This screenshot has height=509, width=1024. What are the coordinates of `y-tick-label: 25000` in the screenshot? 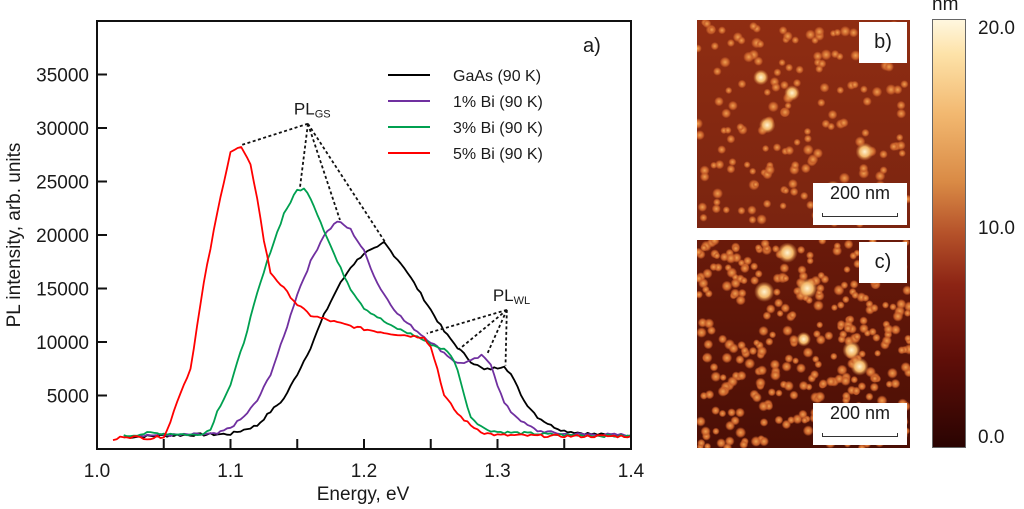 It's located at (62, 183).